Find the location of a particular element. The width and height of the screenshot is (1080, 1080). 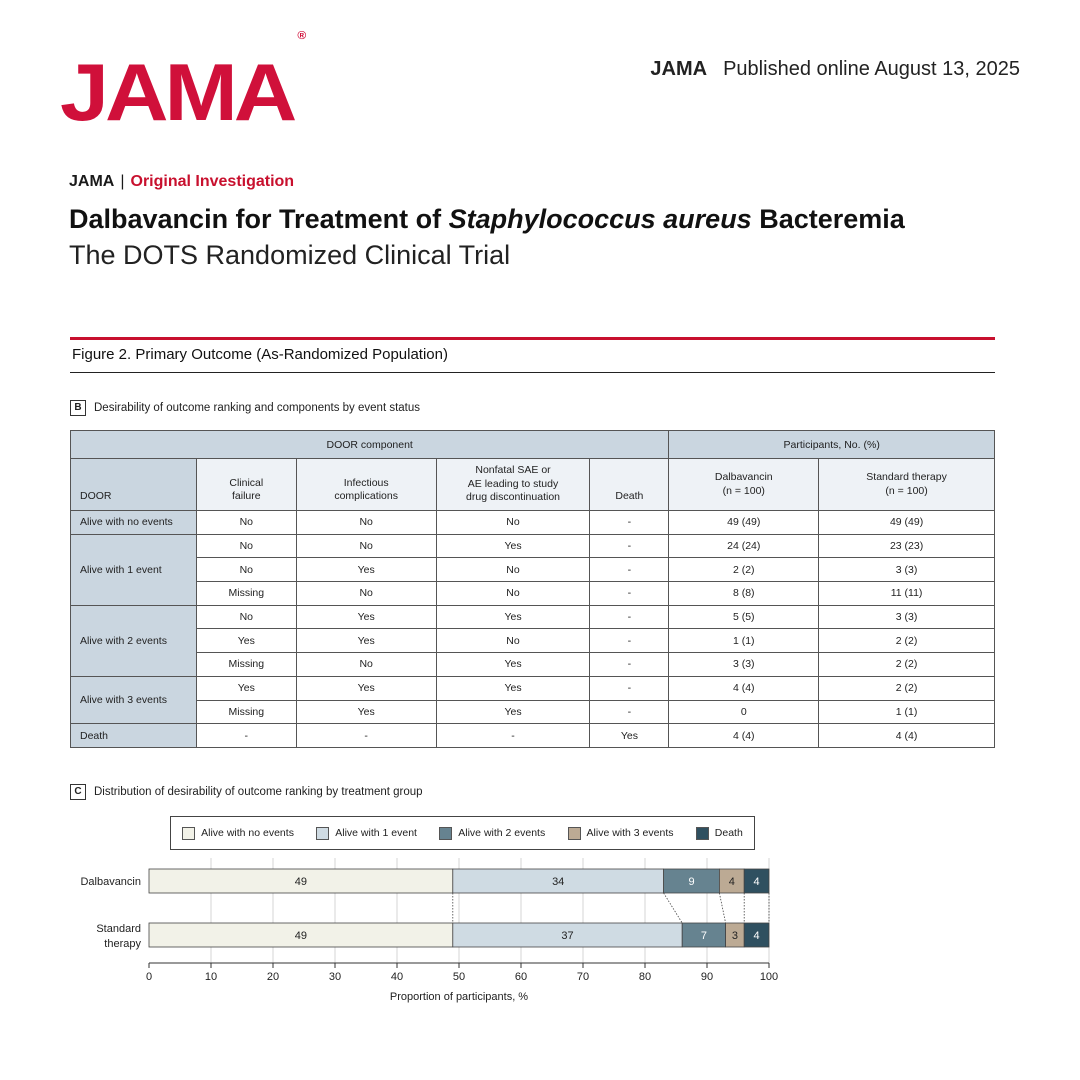

x-tick-label: 20 is located at coordinates (273, 977).